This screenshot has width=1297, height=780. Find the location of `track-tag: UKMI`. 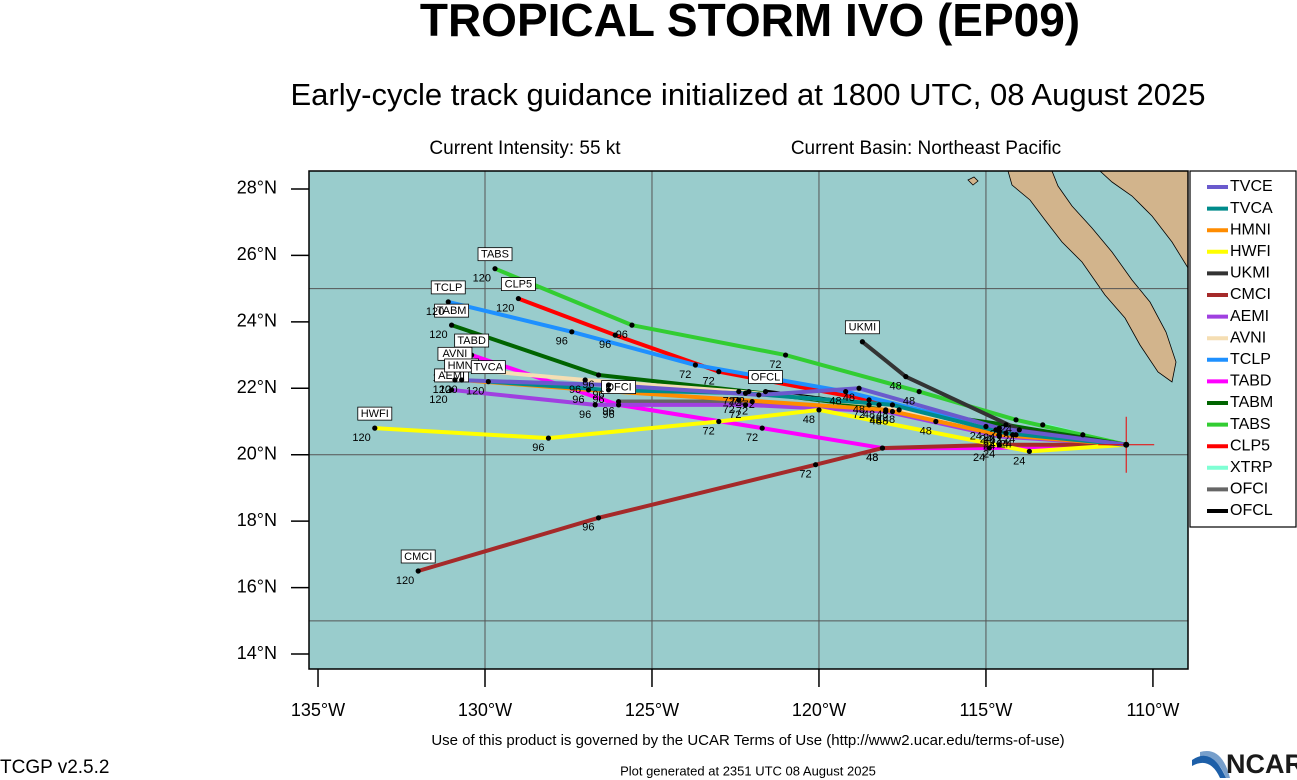

track-tag: UKMI is located at coordinates (863, 328).